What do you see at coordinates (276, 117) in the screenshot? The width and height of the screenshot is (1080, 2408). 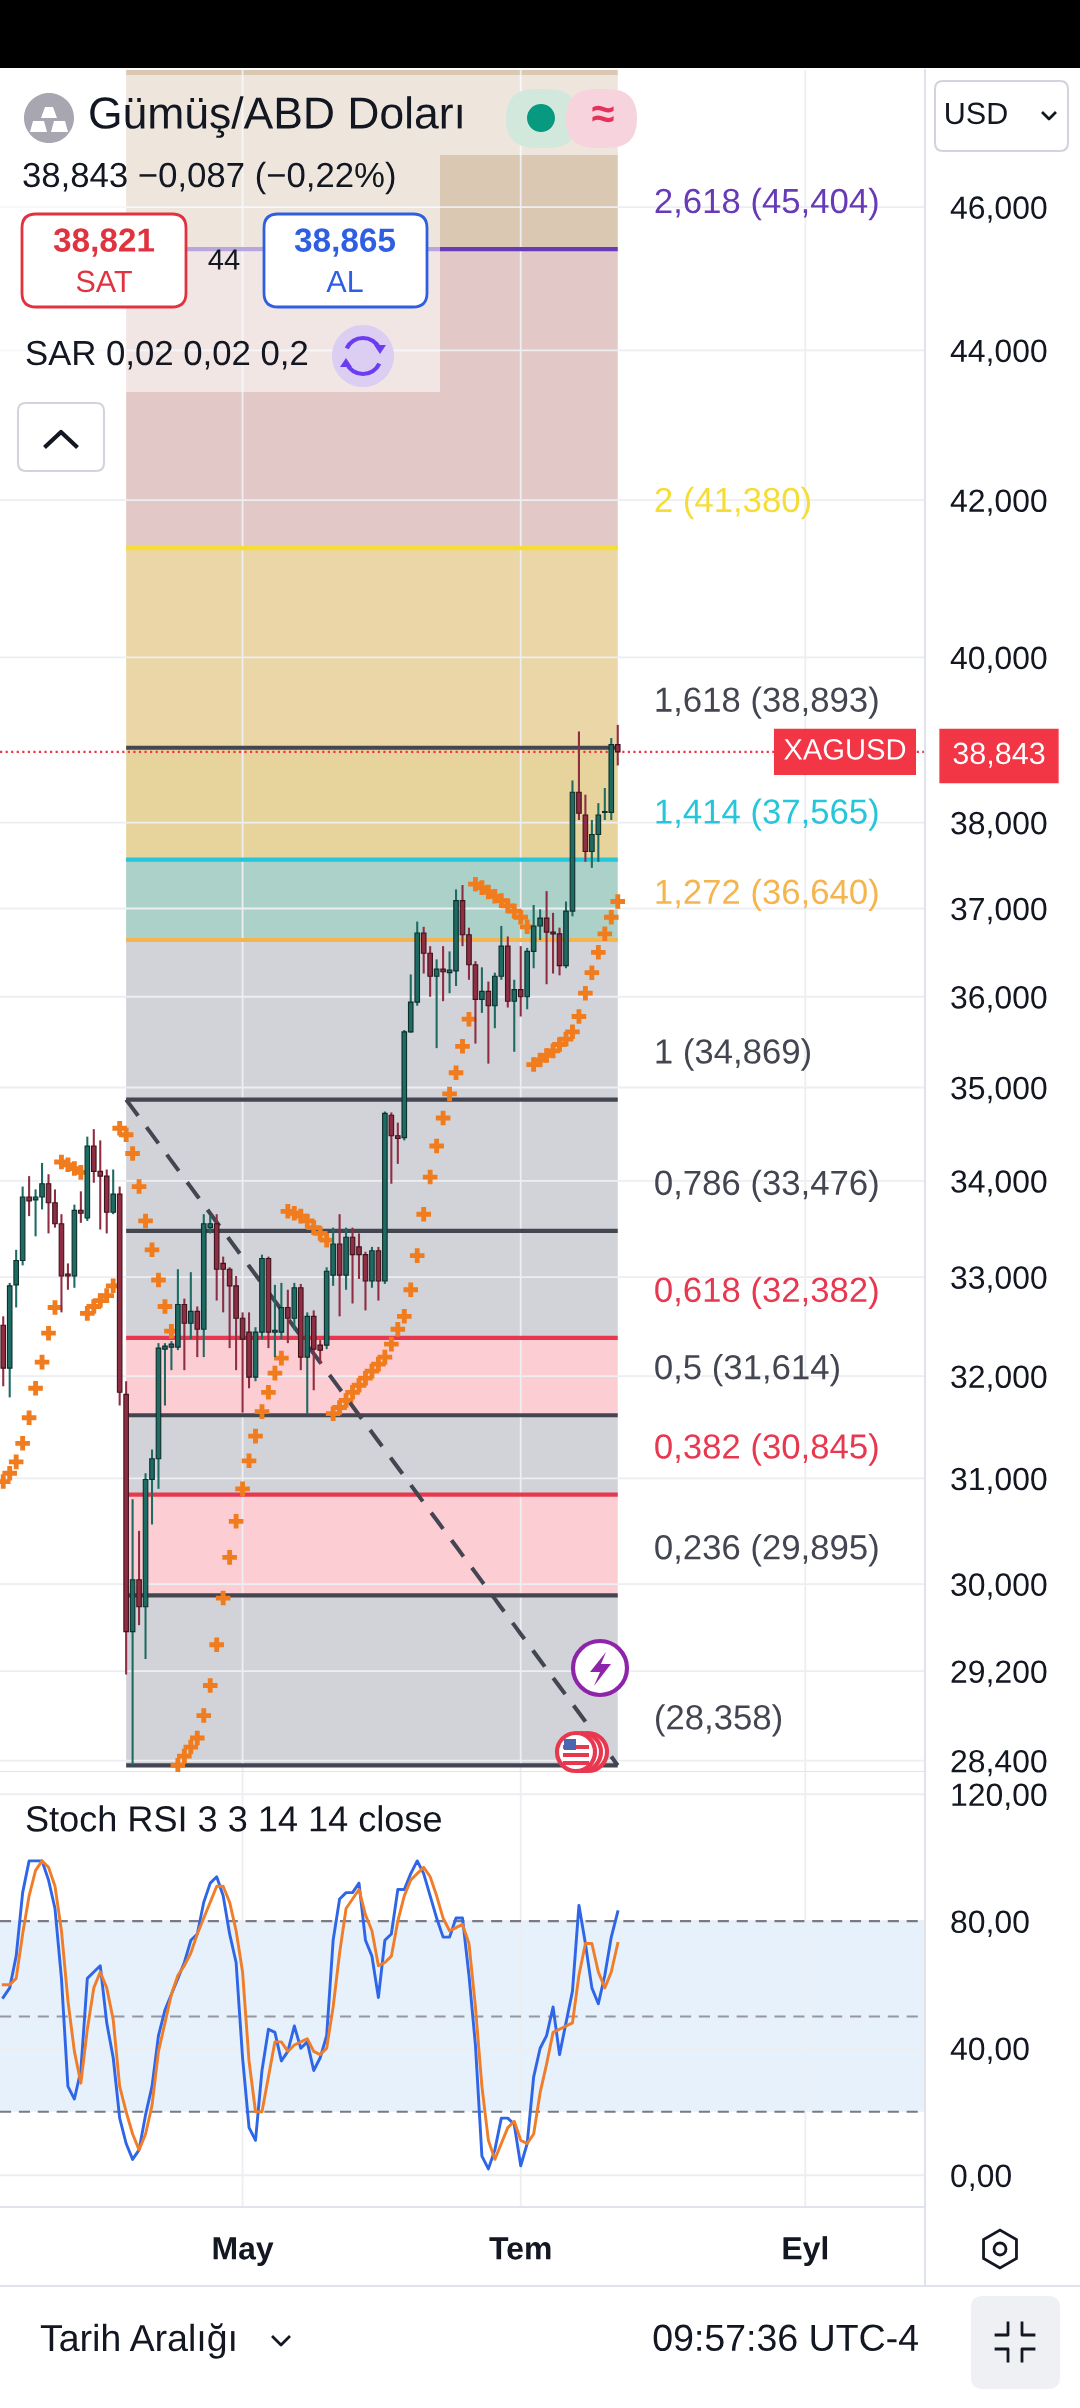 I see `text: Gümüş/ABD Doları` at bounding box center [276, 117].